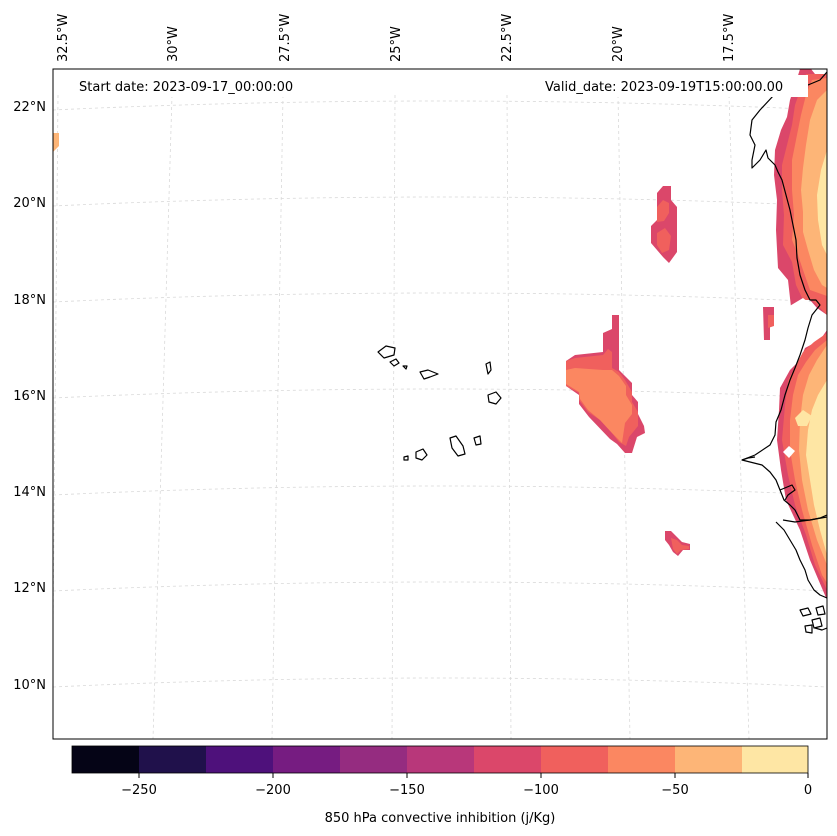  What do you see at coordinates (663, 211) in the screenshot?
I see `cin-patch-north-inner` at bounding box center [663, 211].